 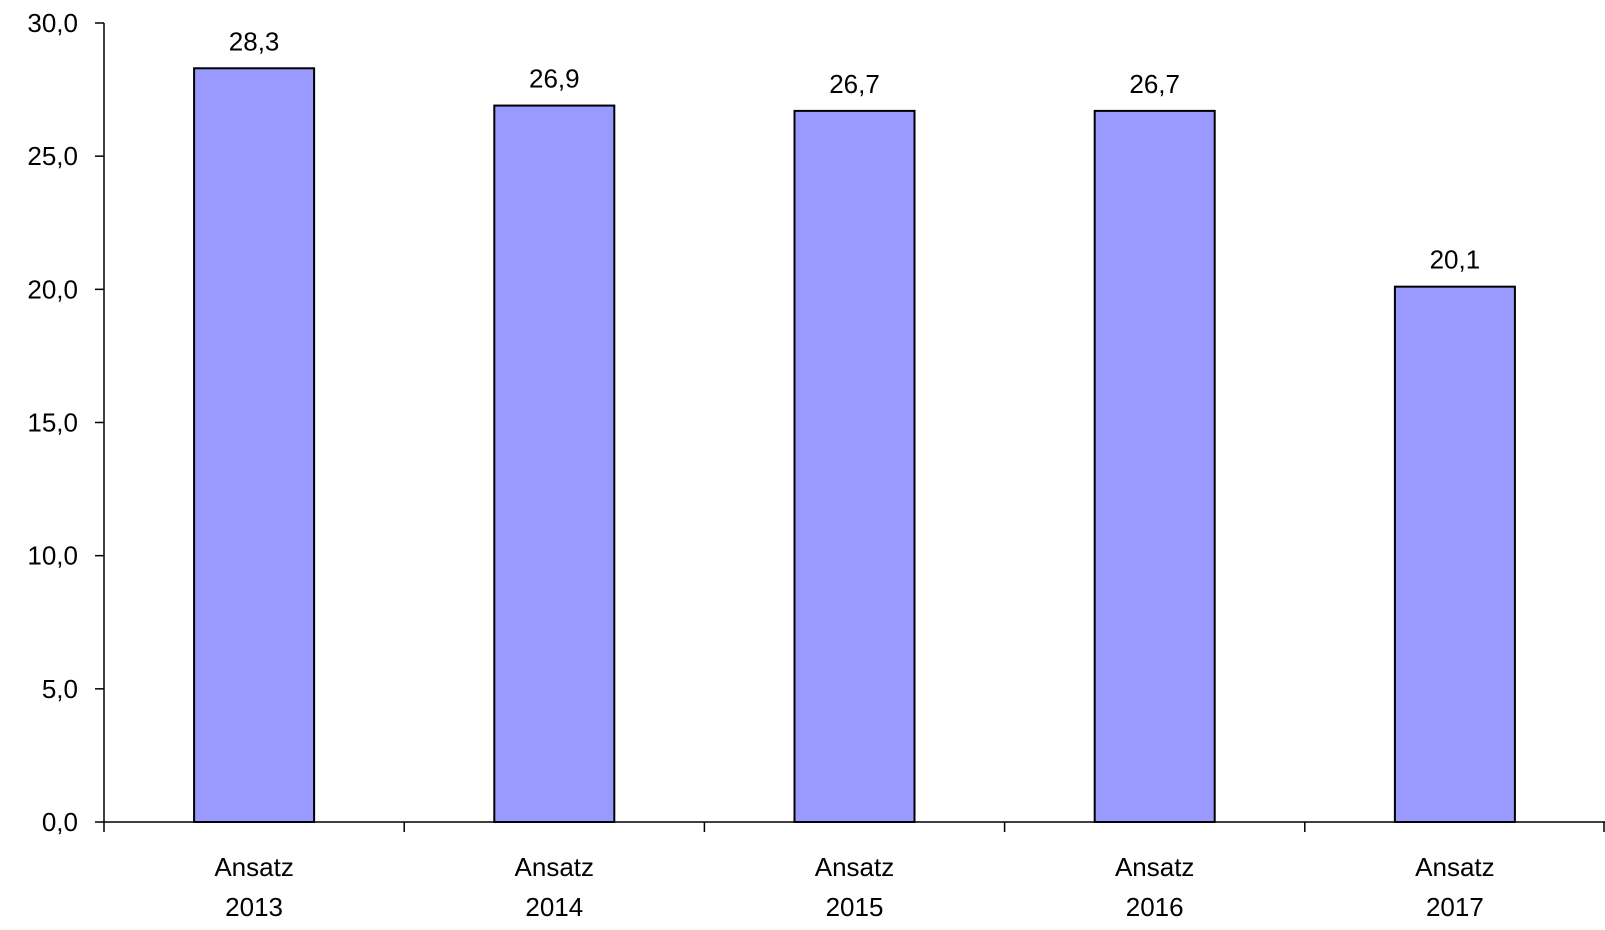 What do you see at coordinates (52, 156) in the screenshot?
I see `y-tick-label: 25,0` at bounding box center [52, 156].